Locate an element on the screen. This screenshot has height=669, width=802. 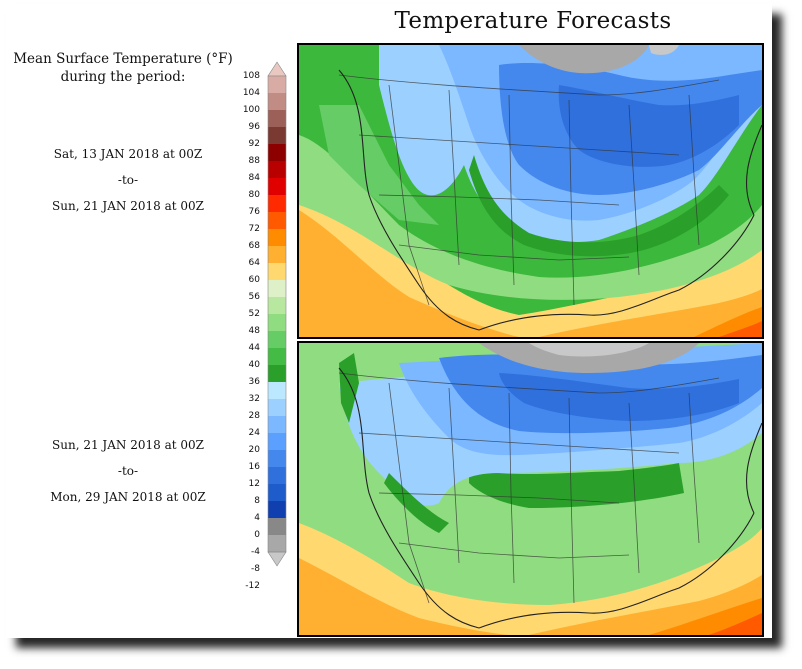
period-2-separator: -to- is located at coordinates (128, 471).